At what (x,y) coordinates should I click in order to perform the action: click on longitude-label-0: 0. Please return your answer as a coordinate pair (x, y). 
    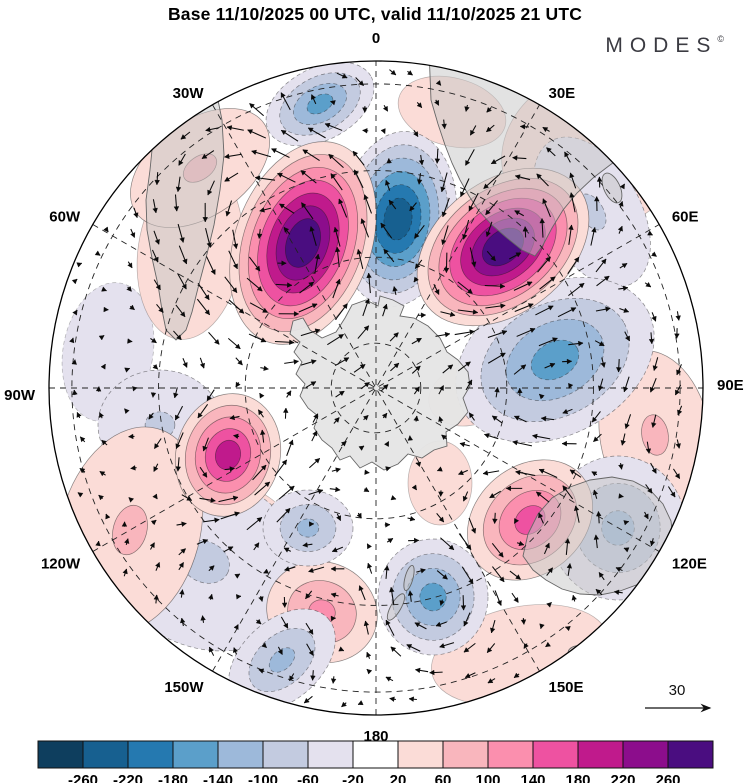
    Looking at the image, I should click on (376, 38).